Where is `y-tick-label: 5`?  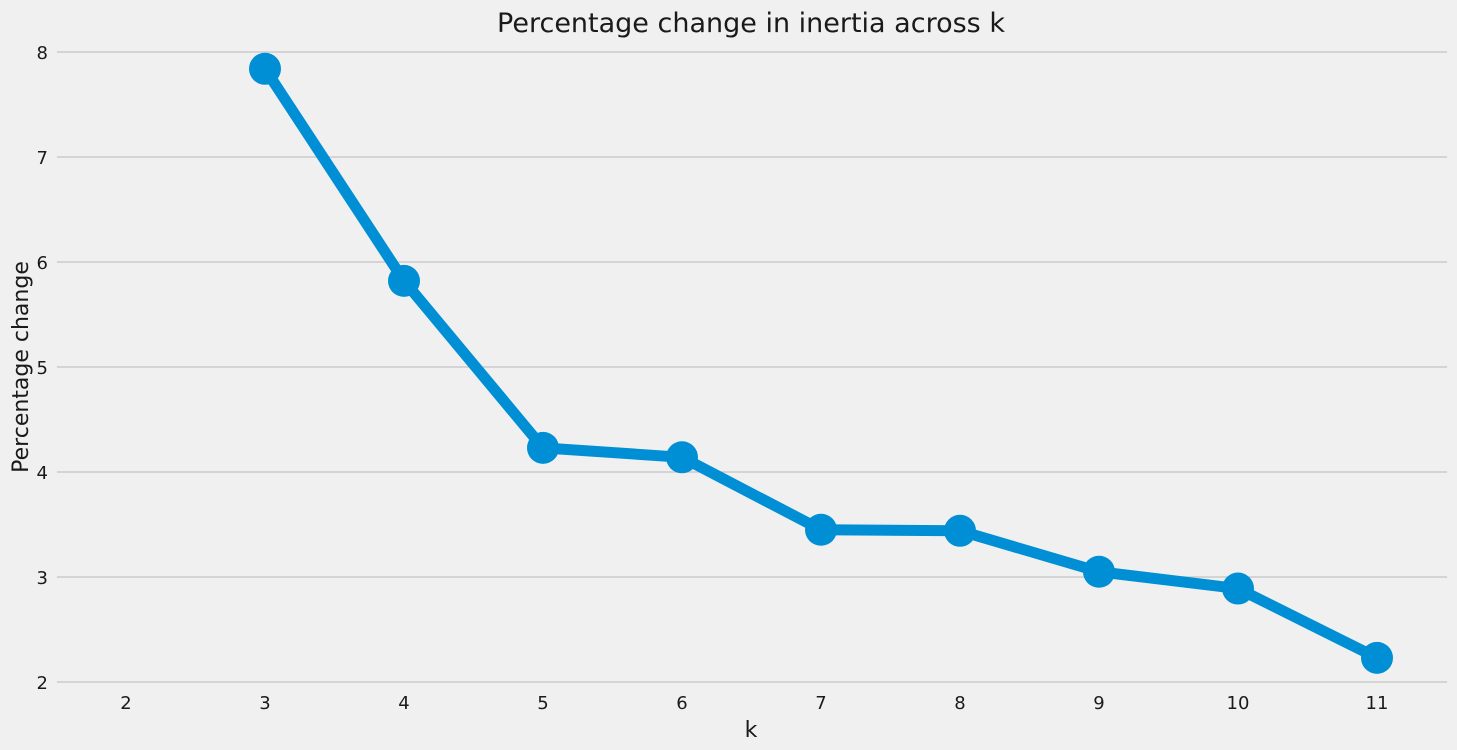 y-tick-label: 5 is located at coordinates (42, 368).